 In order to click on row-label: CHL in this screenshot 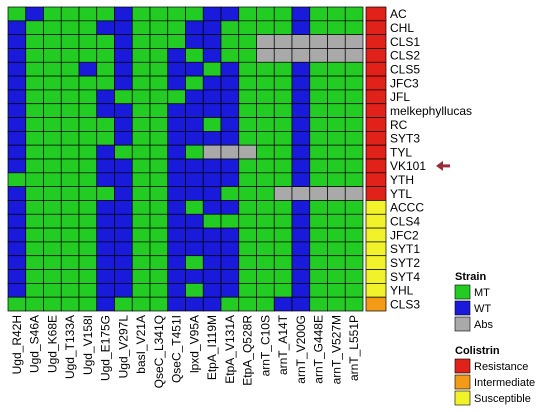, I will do `click(402, 28)`.